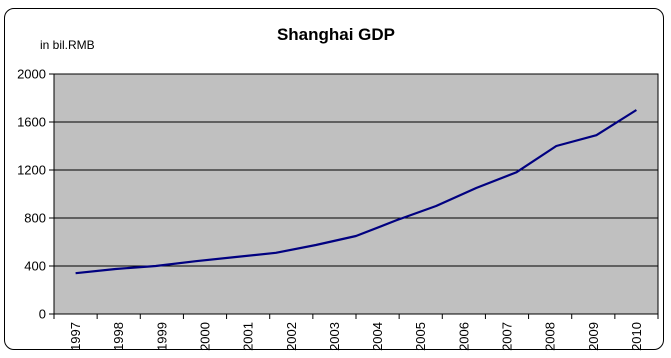  What do you see at coordinates (550, 336) in the screenshot?
I see `x-tick-label: 2008` at bounding box center [550, 336].